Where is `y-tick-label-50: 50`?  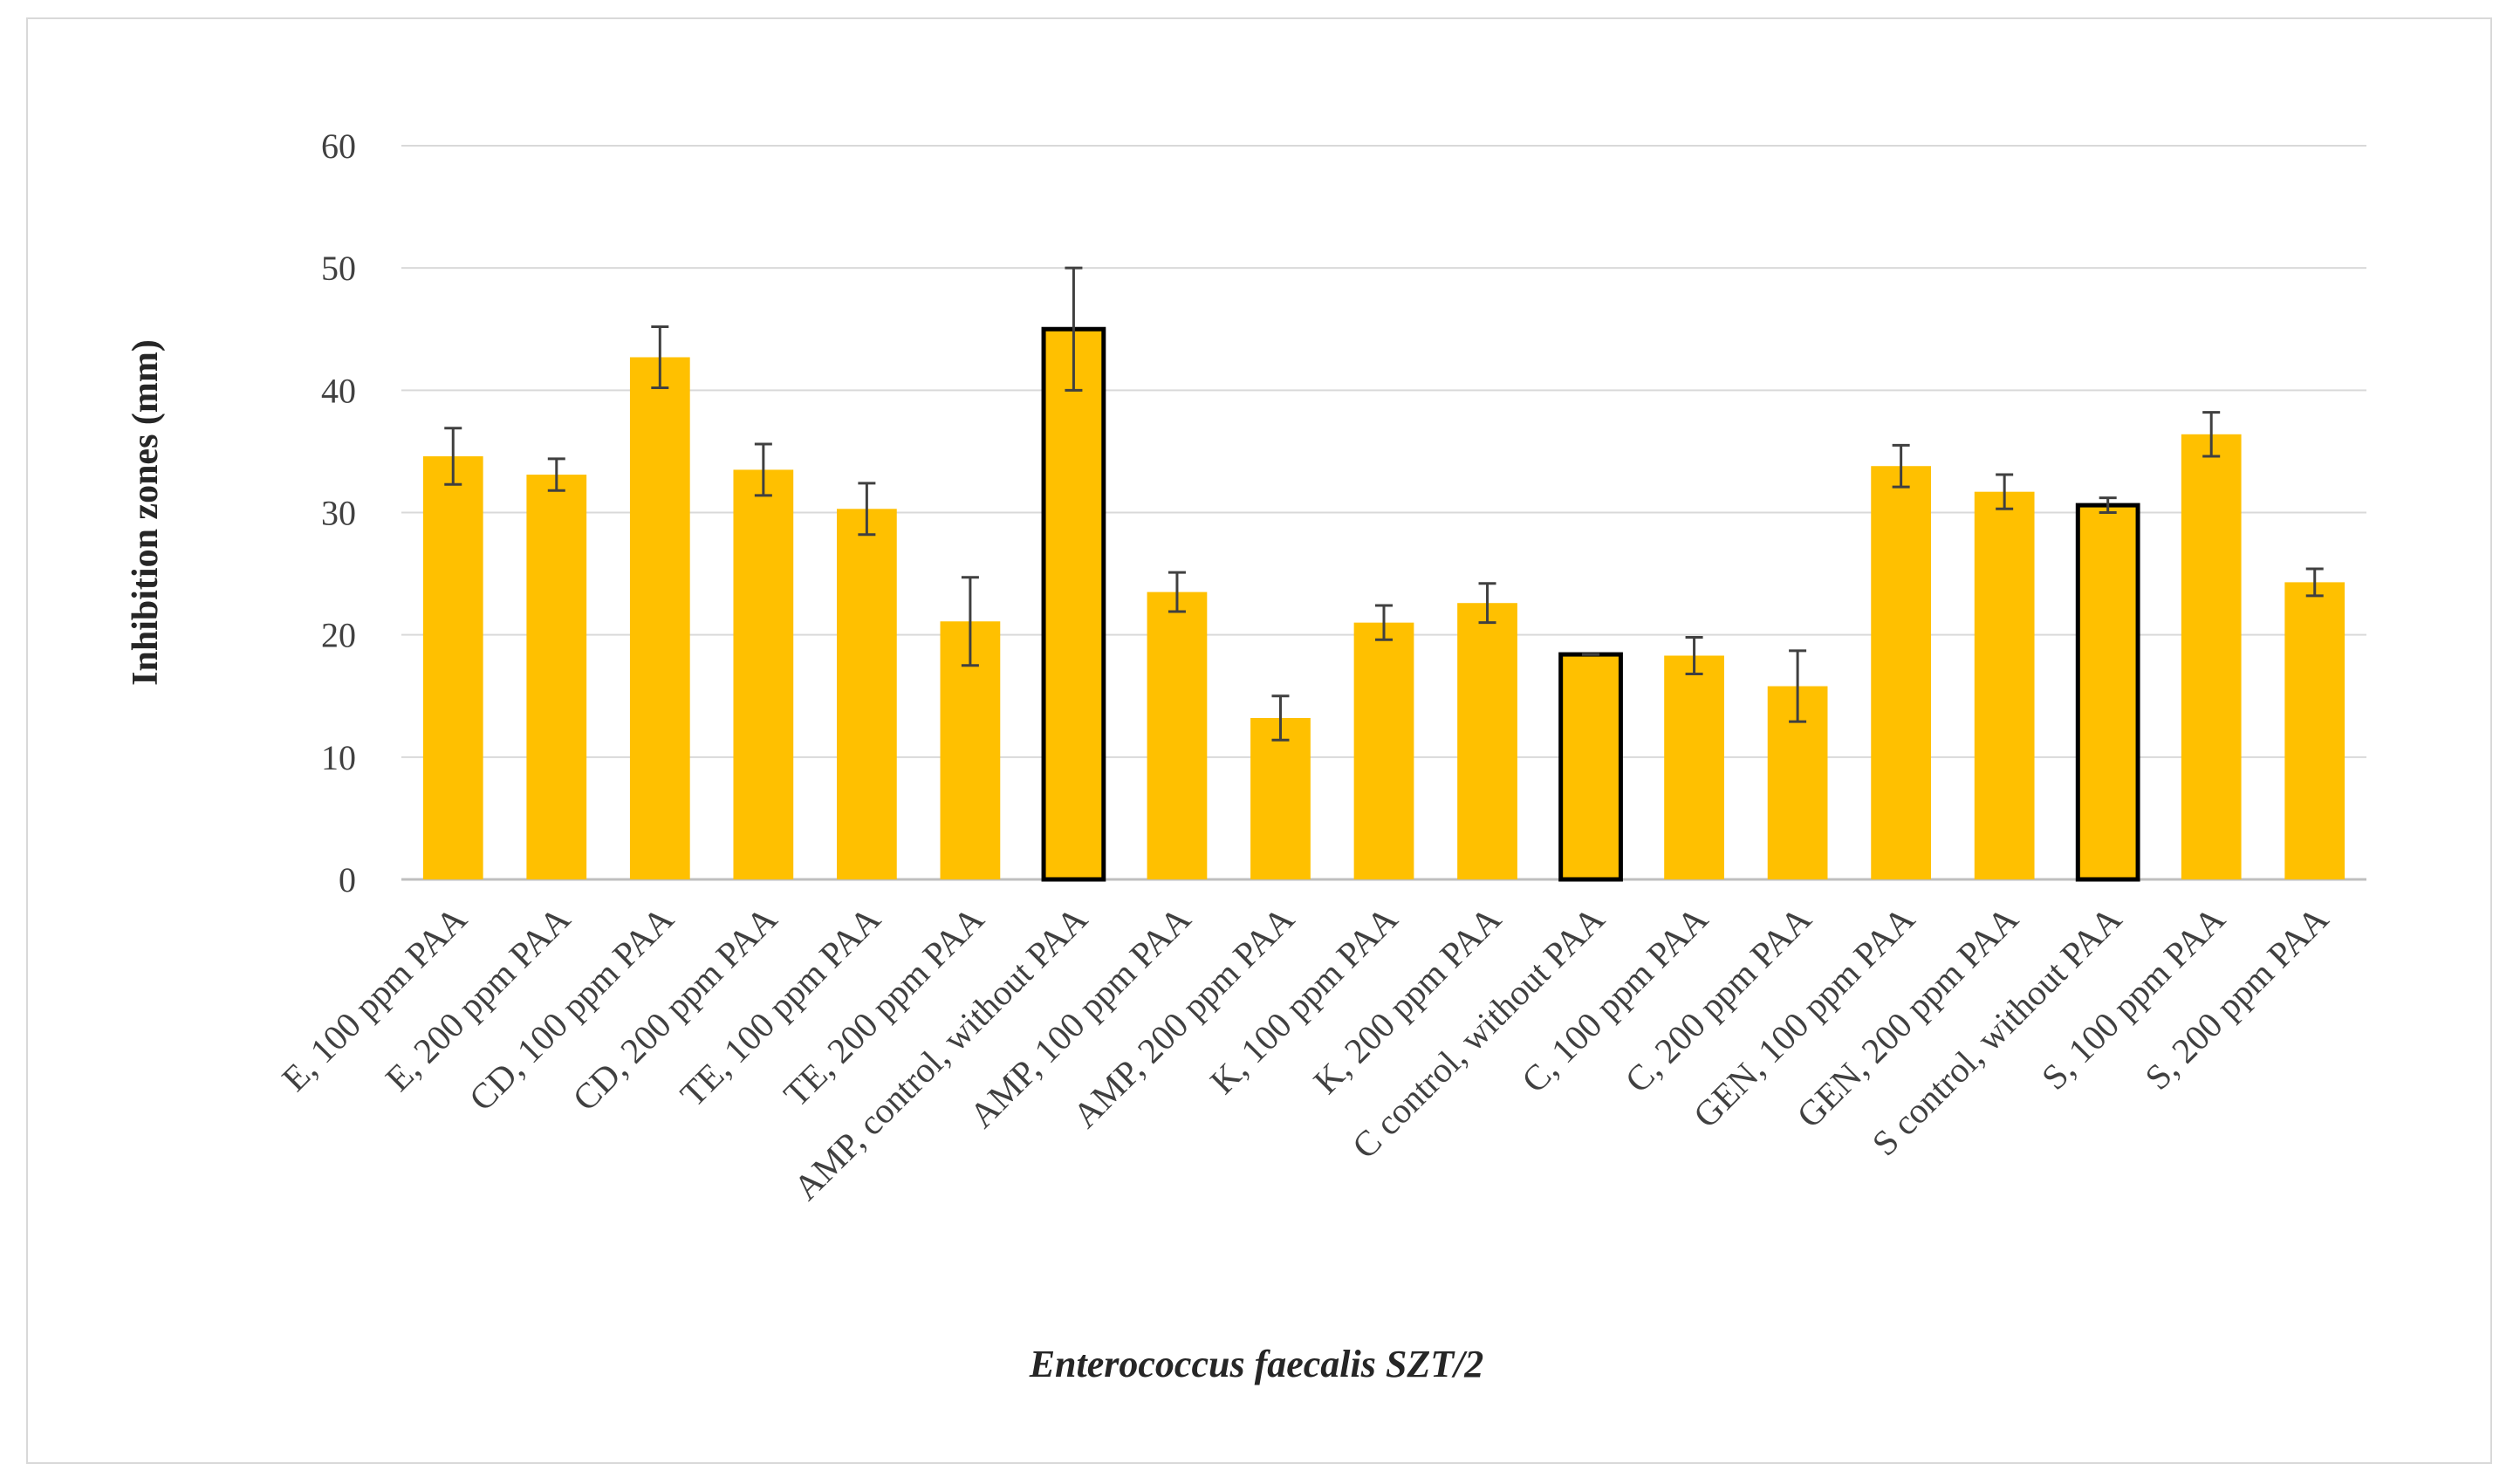
y-tick-label-50: 50 is located at coordinates (338, 268).